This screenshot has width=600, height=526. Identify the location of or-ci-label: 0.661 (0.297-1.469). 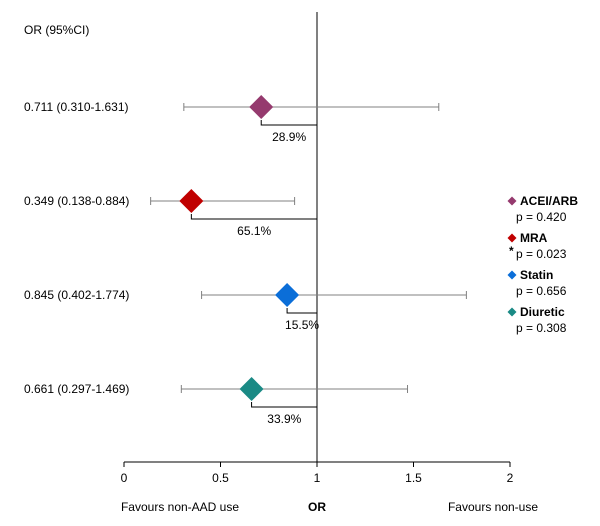
(76, 389).